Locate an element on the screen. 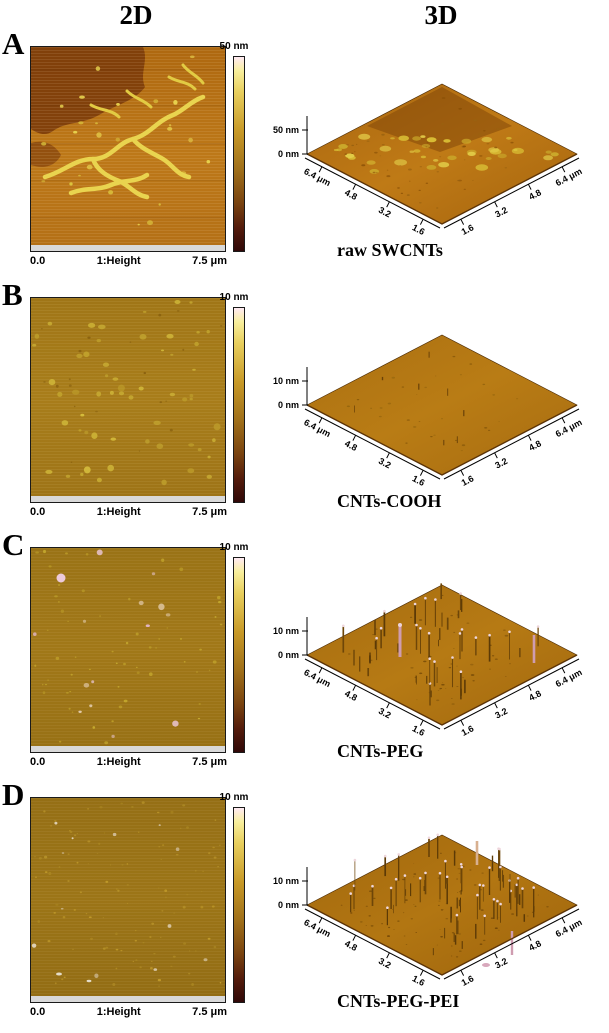 The width and height of the screenshot is (609, 1033). z-max-label: 50 nm is located at coordinates (286, 130).